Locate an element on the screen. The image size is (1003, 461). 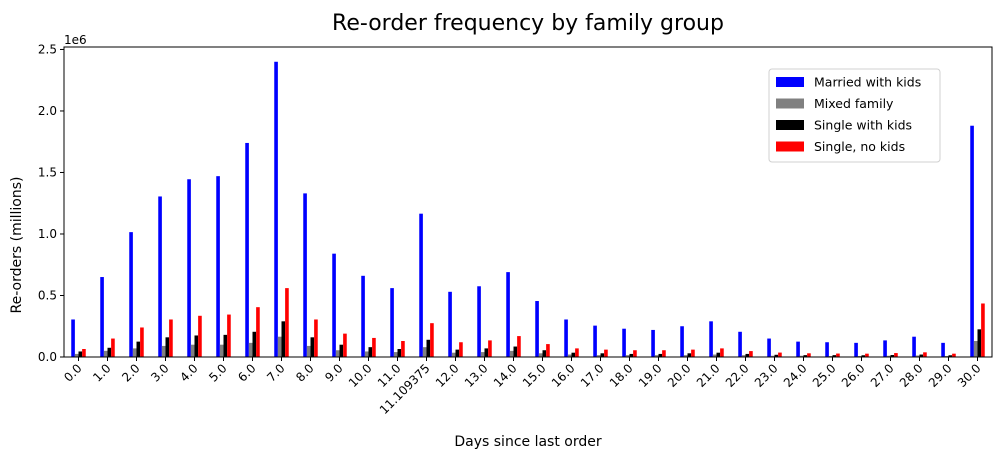
x-tick-label: 16.0 is located at coordinates (563, 375).